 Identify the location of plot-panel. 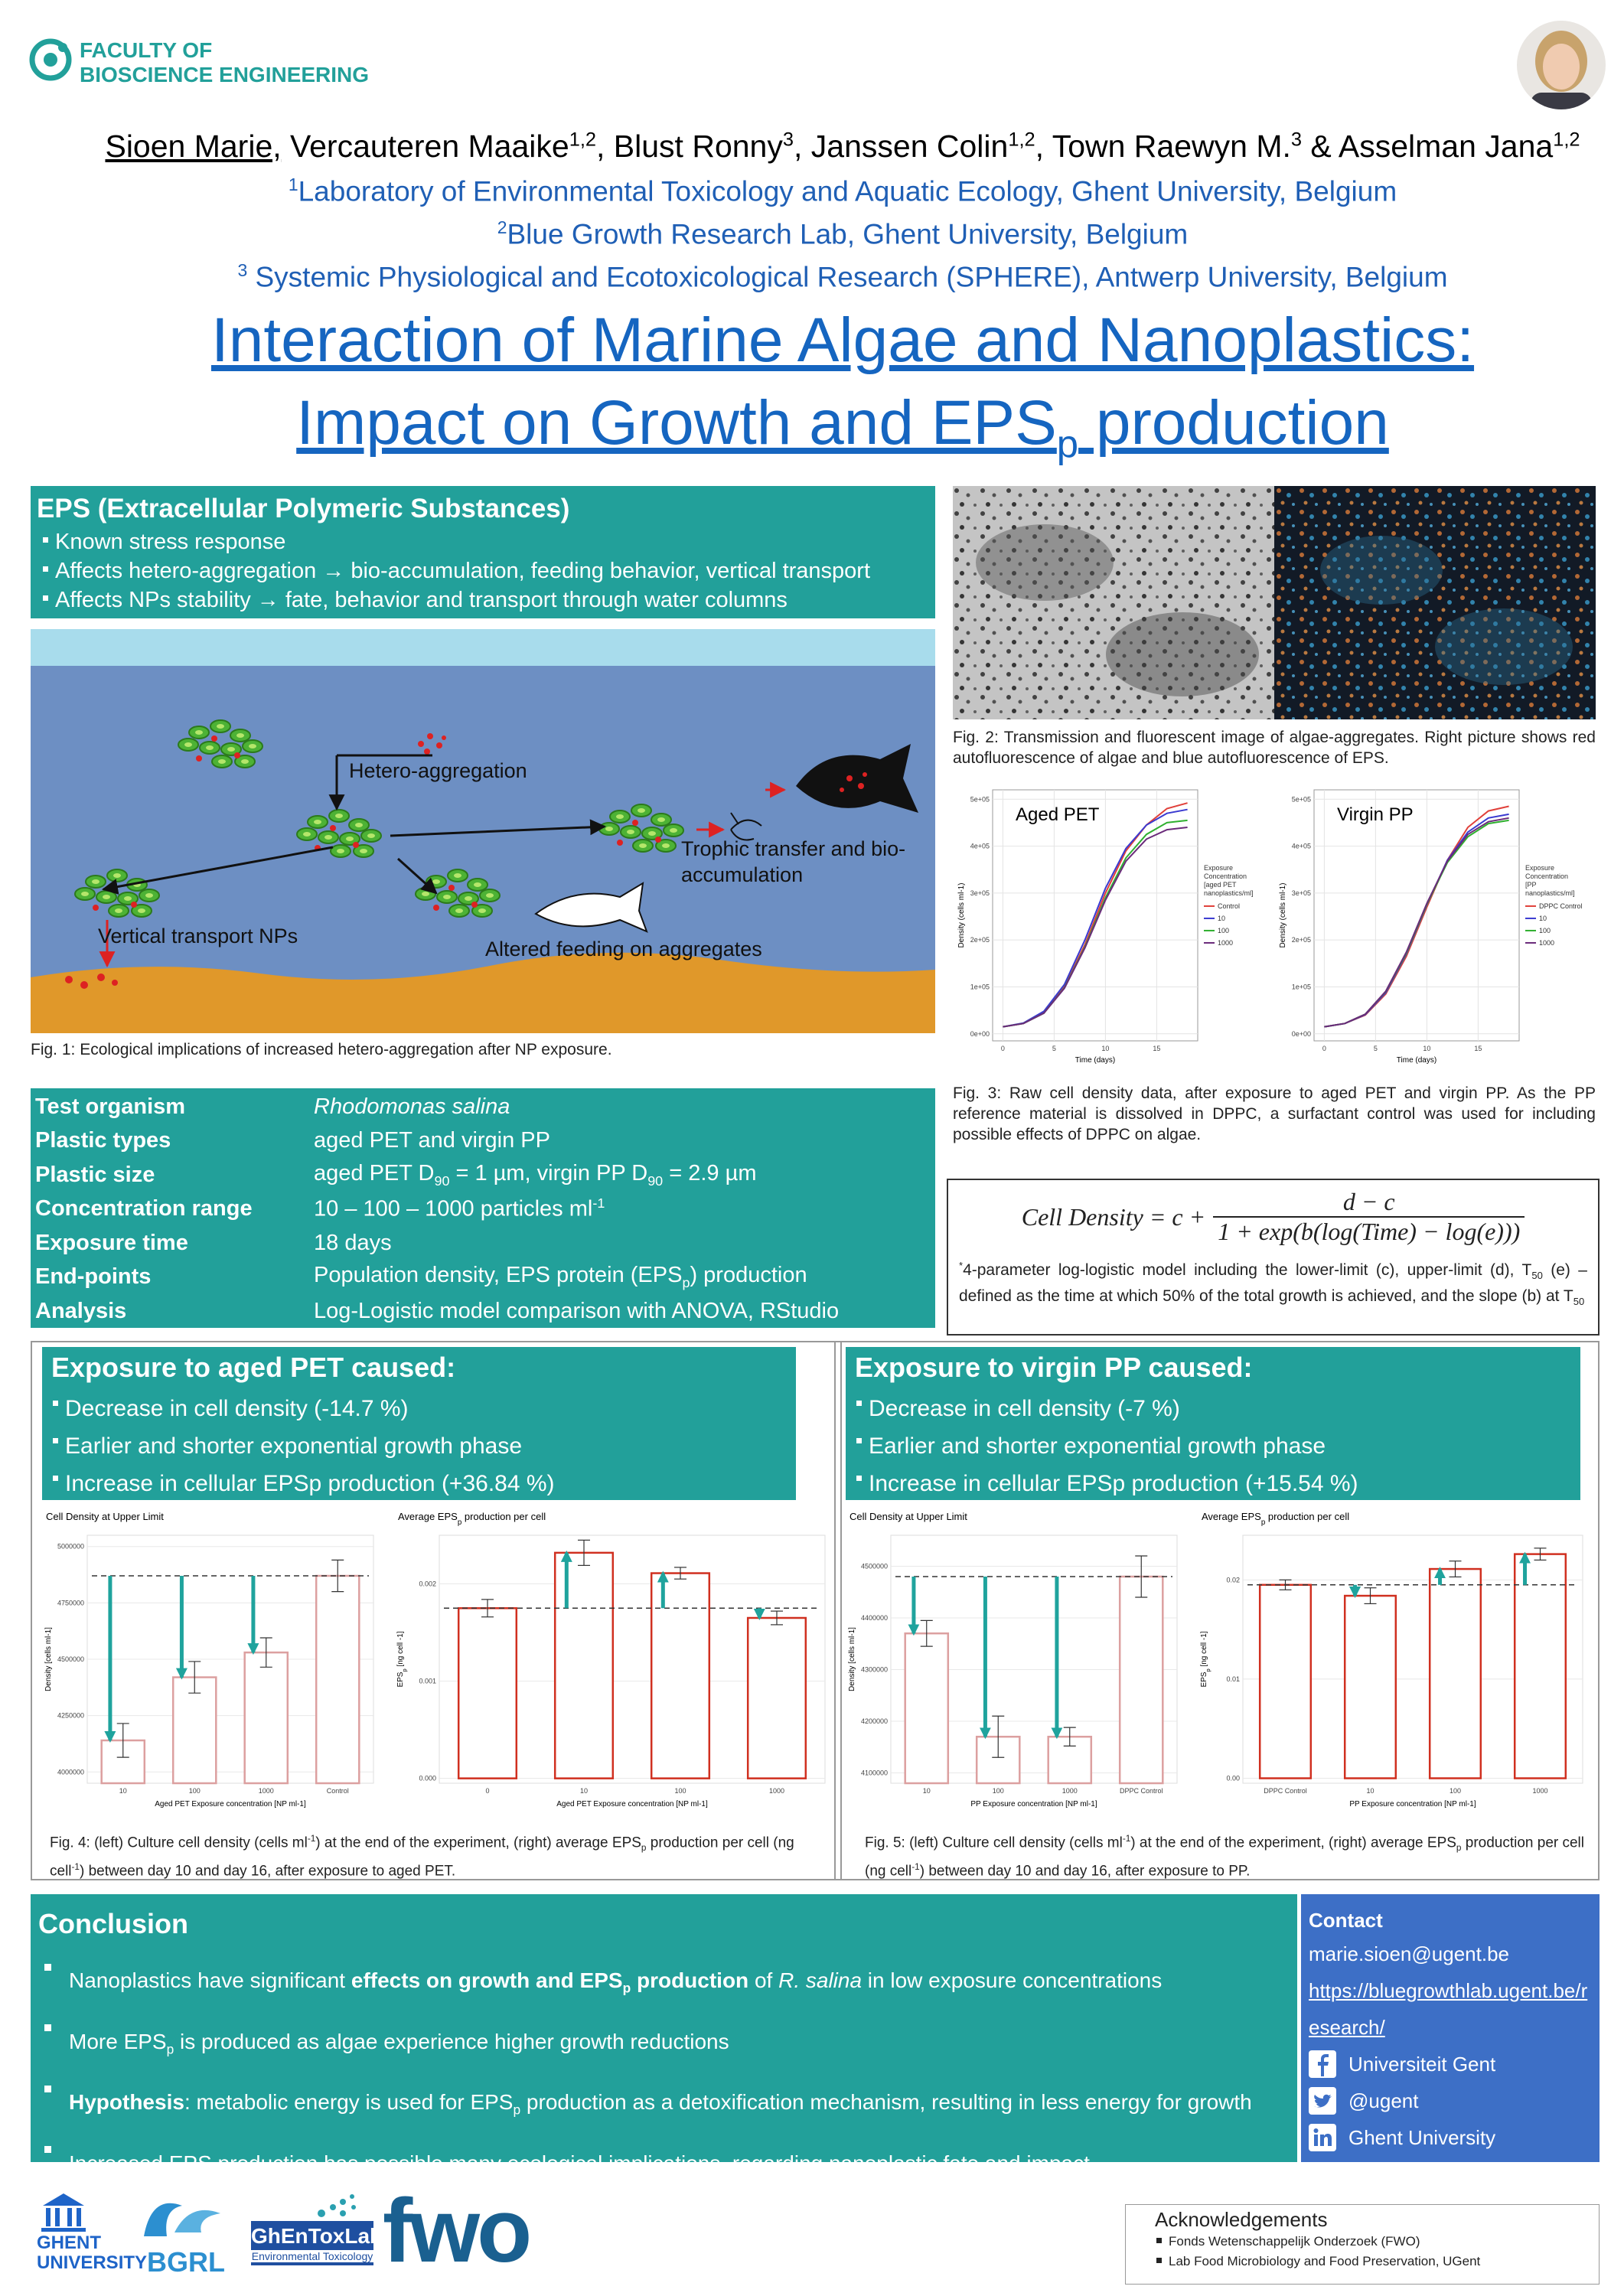
(1416, 915).